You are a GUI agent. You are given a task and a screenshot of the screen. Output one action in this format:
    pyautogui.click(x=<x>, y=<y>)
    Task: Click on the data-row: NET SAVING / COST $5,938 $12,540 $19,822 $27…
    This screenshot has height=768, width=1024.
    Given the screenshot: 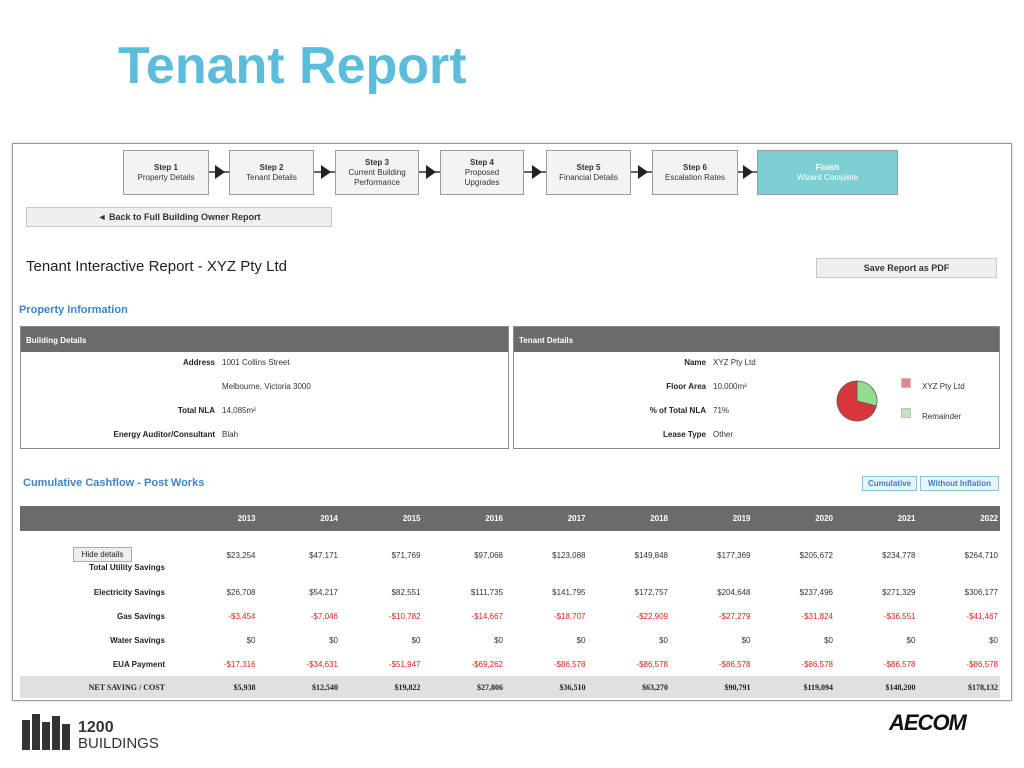 What is the action you would take?
    pyautogui.click(x=510, y=687)
    